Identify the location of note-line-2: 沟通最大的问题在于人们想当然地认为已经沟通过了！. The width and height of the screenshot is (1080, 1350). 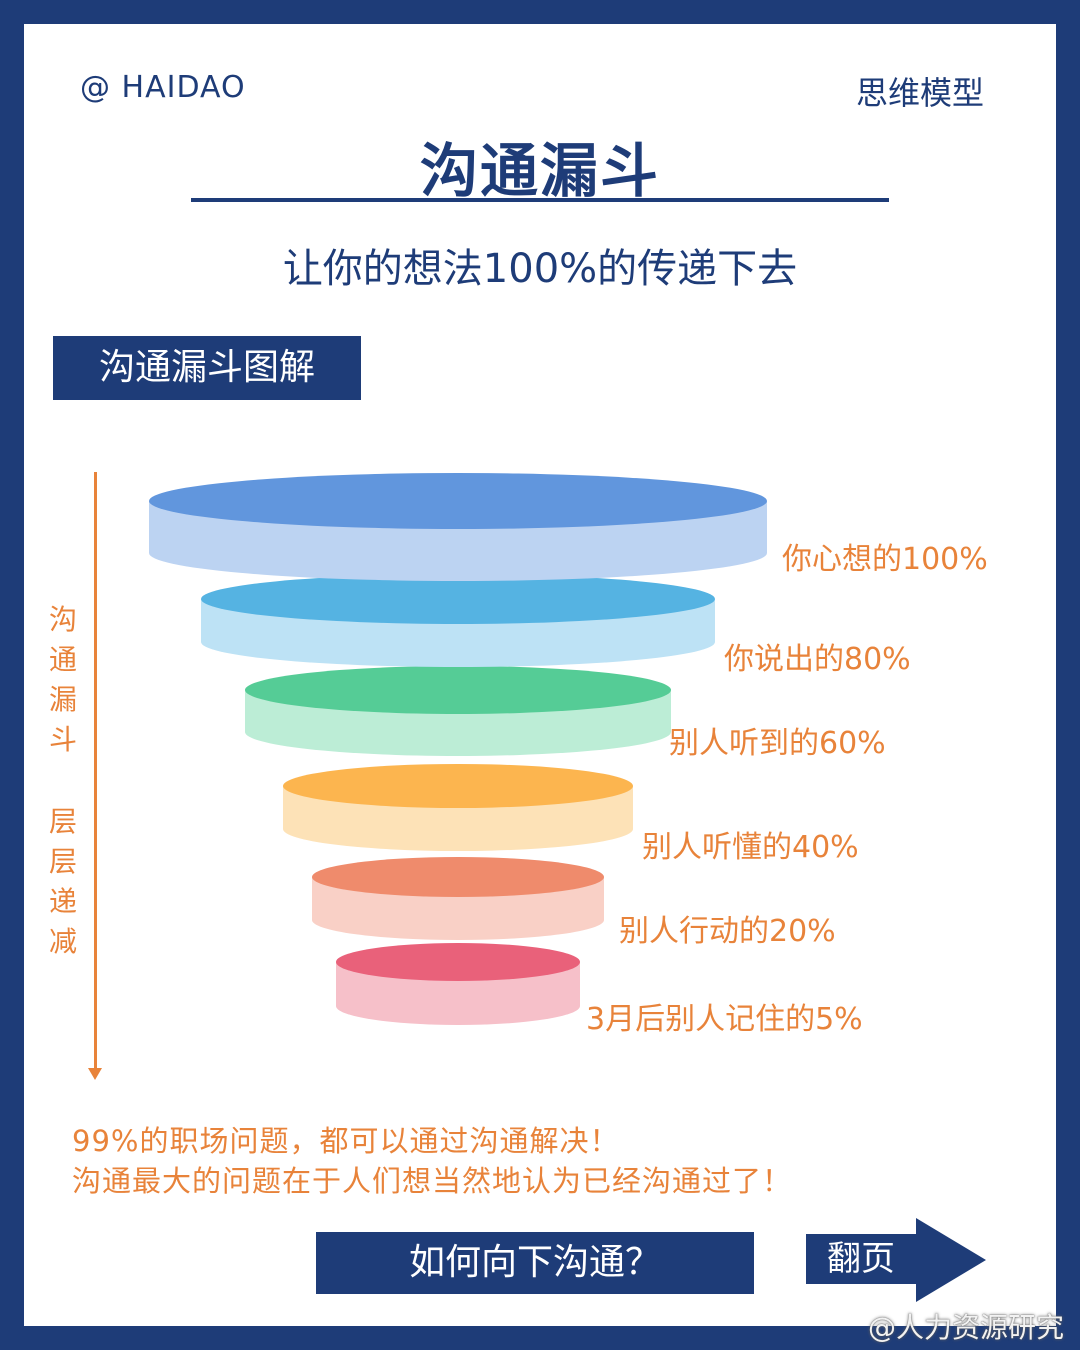
(432, 1181).